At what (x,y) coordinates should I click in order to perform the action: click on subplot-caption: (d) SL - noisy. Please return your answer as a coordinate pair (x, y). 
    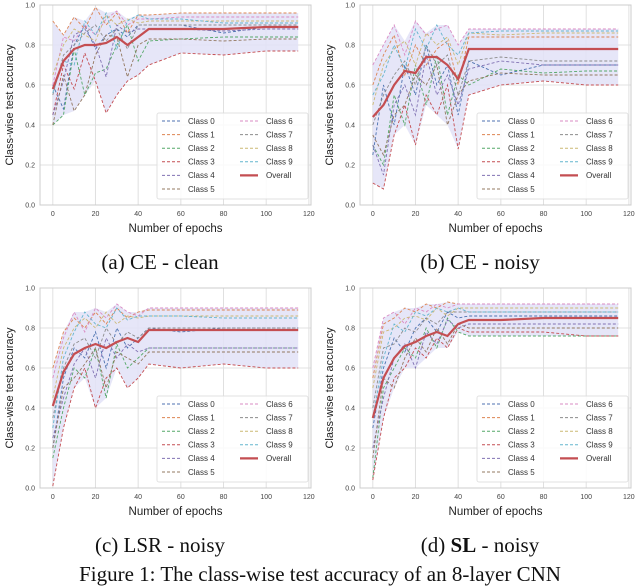
    Looking at the image, I should click on (480, 545).